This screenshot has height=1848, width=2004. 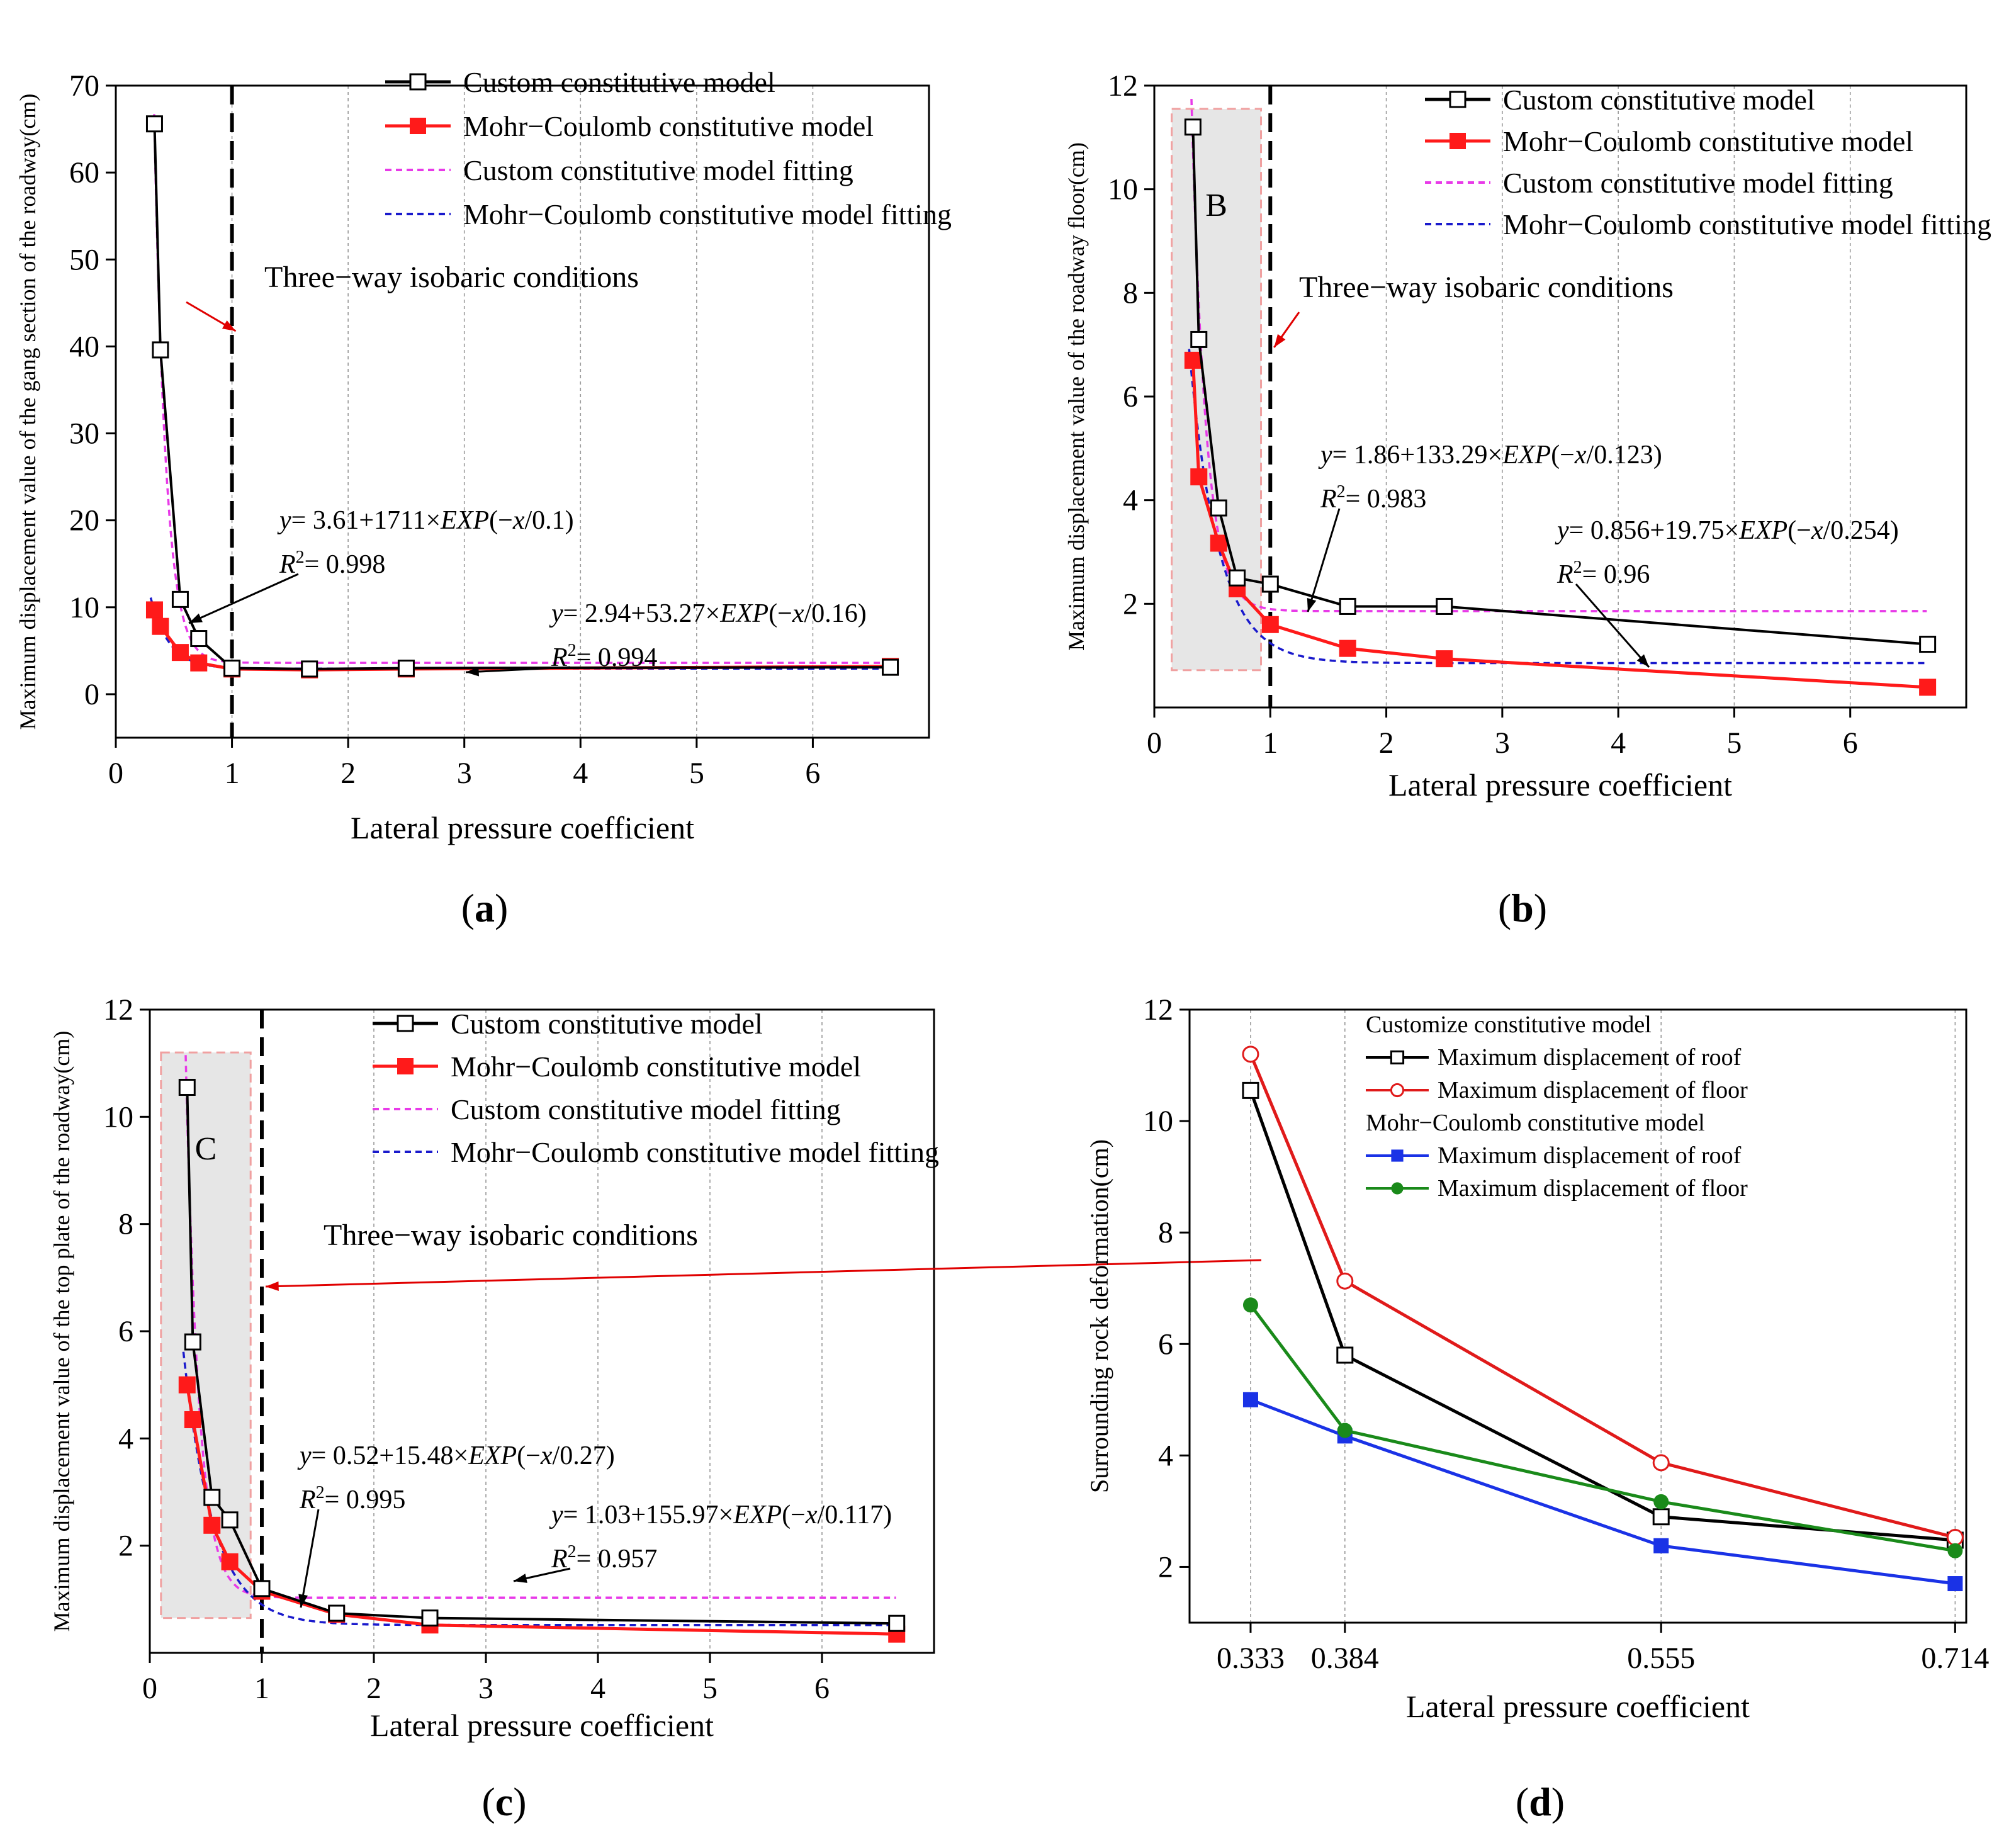 I want to click on fit-equation: y= 1.86+133.29×EXP(−x/0.123), so click(x=1490, y=455).